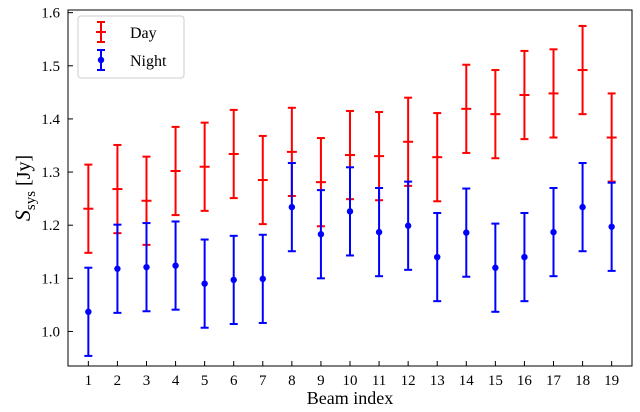 The width and height of the screenshot is (640, 412). What do you see at coordinates (437, 381) in the screenshot?
I see `x-tick-label: 13` at bounding box center [437, 381].